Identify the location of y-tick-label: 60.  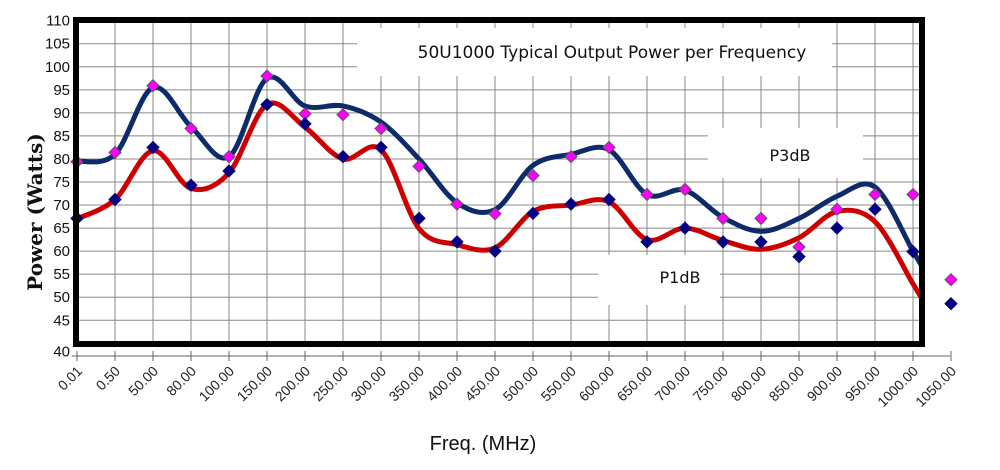
(61, 251).